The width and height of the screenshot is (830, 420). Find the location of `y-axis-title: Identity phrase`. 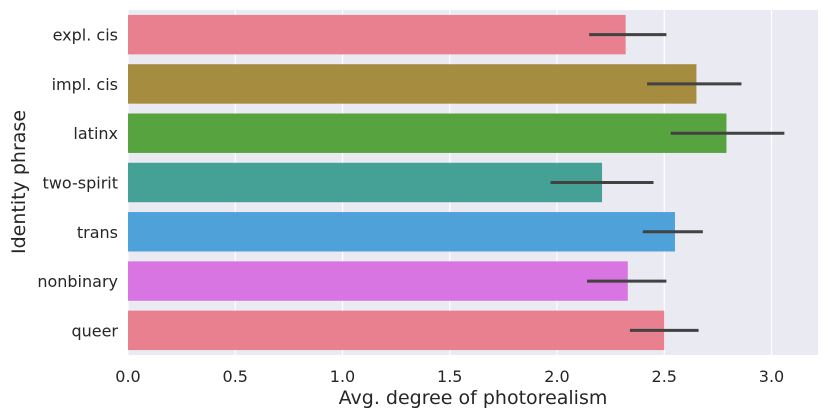

y-axis-title: Identity phrase is located at coordinates (19, 182).